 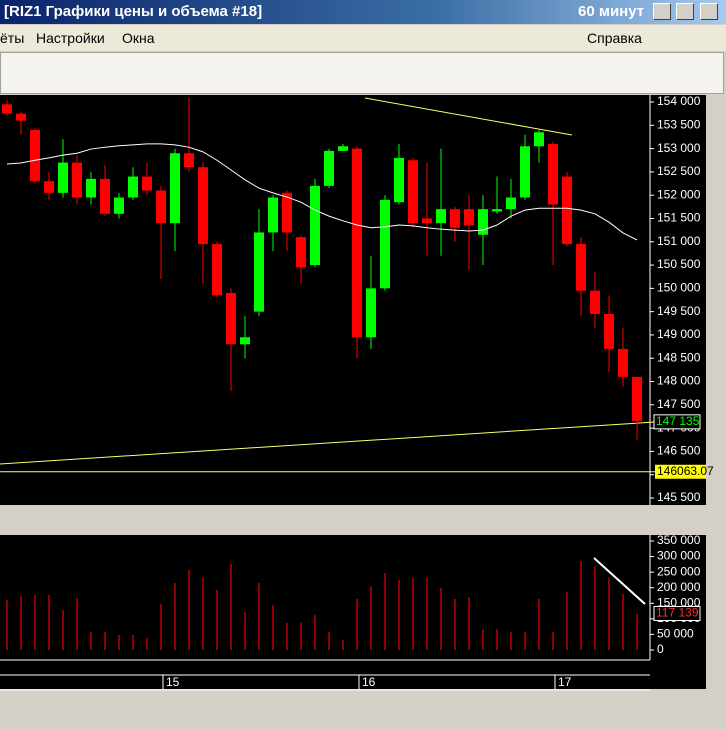 I want to click on last-volume-label: 117 139, so click(x=677, y=613).